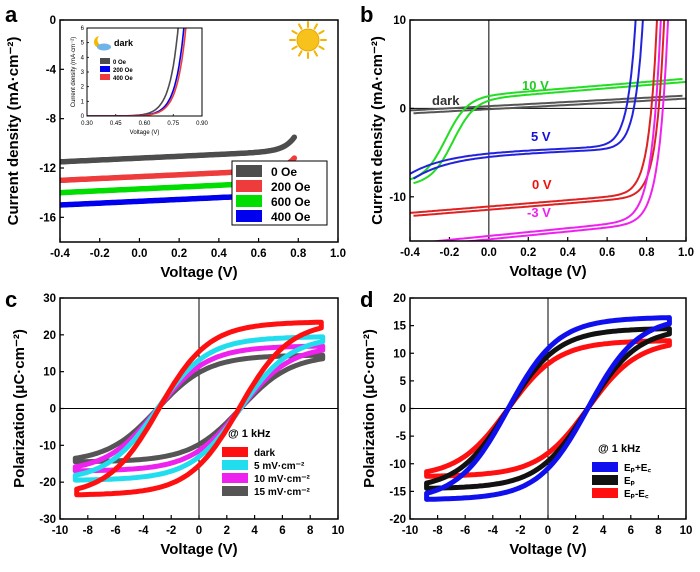 The width and height of the screenshot is (700, 572). What do you see at coordinates (377, 130) in the screenshot?
I see `y-axis-label: Current density (mA·cm⁻²)` at bounding box center [377, 130].